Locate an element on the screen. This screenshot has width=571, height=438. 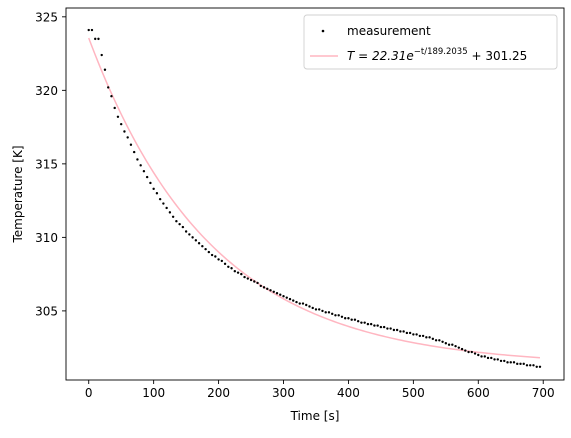
legend-box is located at coordinates (430, 42).